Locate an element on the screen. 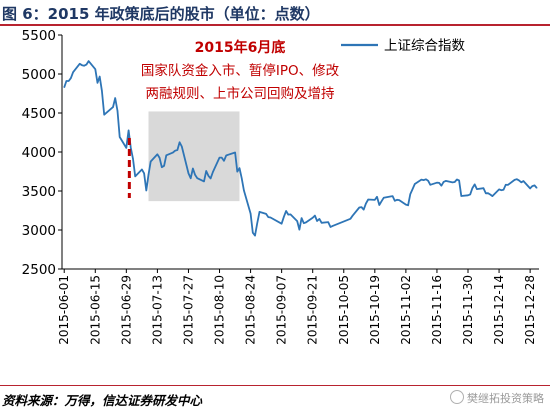 The width and height of the screenshot is (550, 410). x-tick-label: 2015-11-30 is located at coordinates (468, 310).